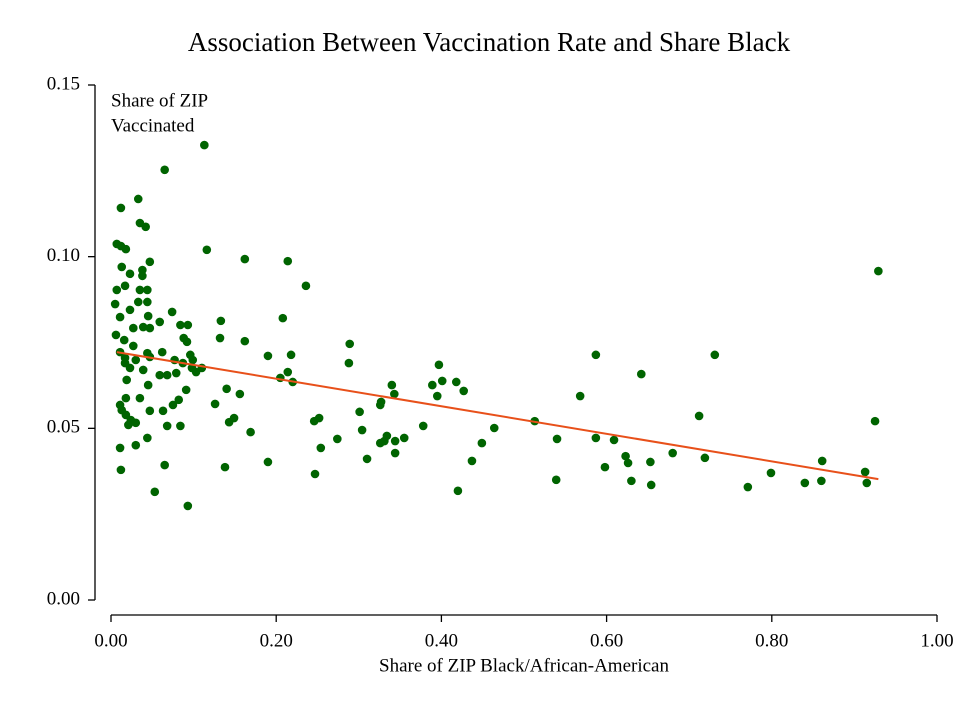  I want to click on x-tick-label: 0.80, so click(771, 640).